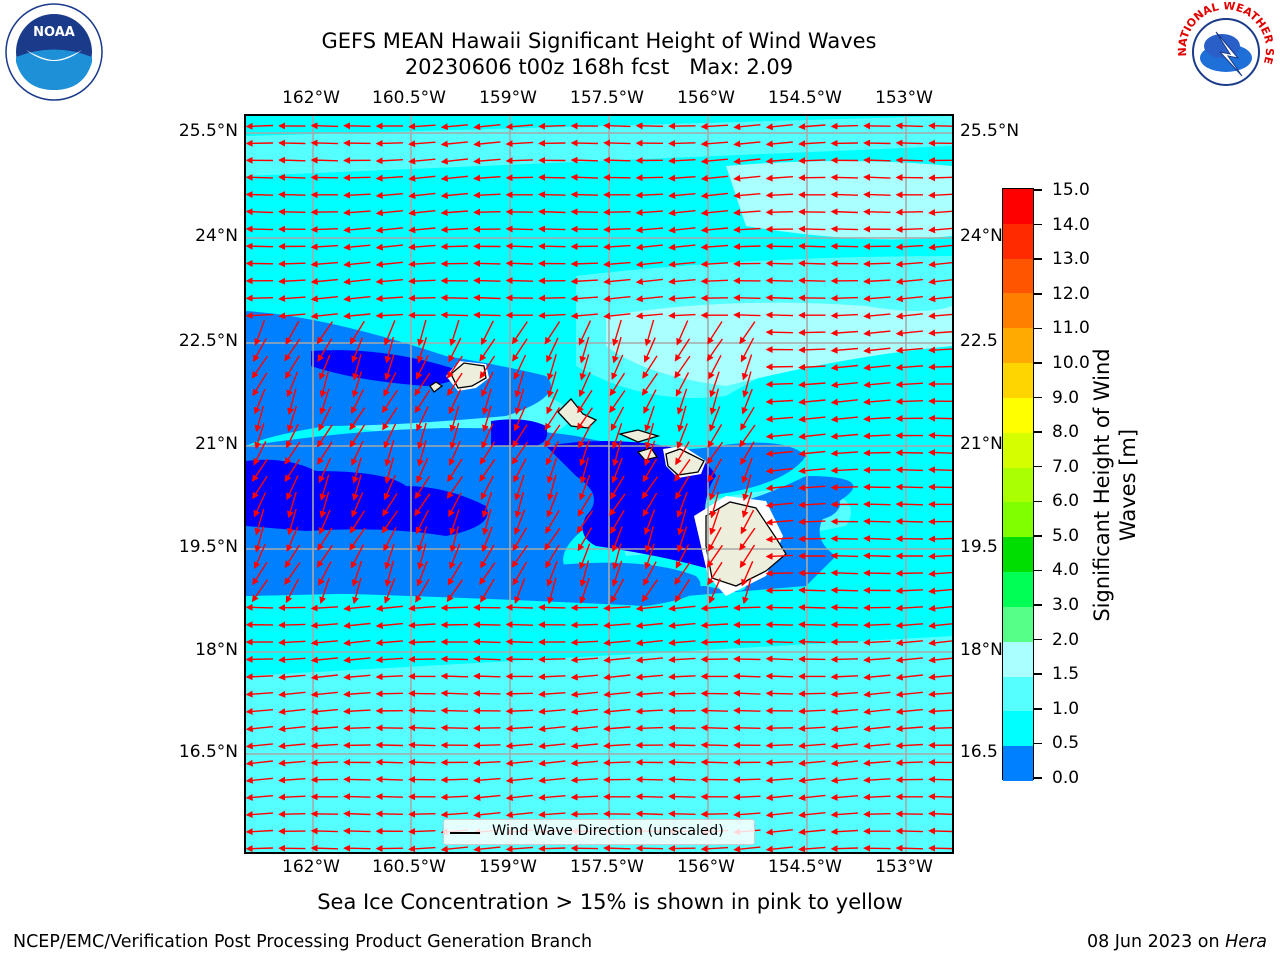  What do you see at coordinates (639, 436) in the screenshot?
I see `island-molokai` at bounding box center [639, 436].